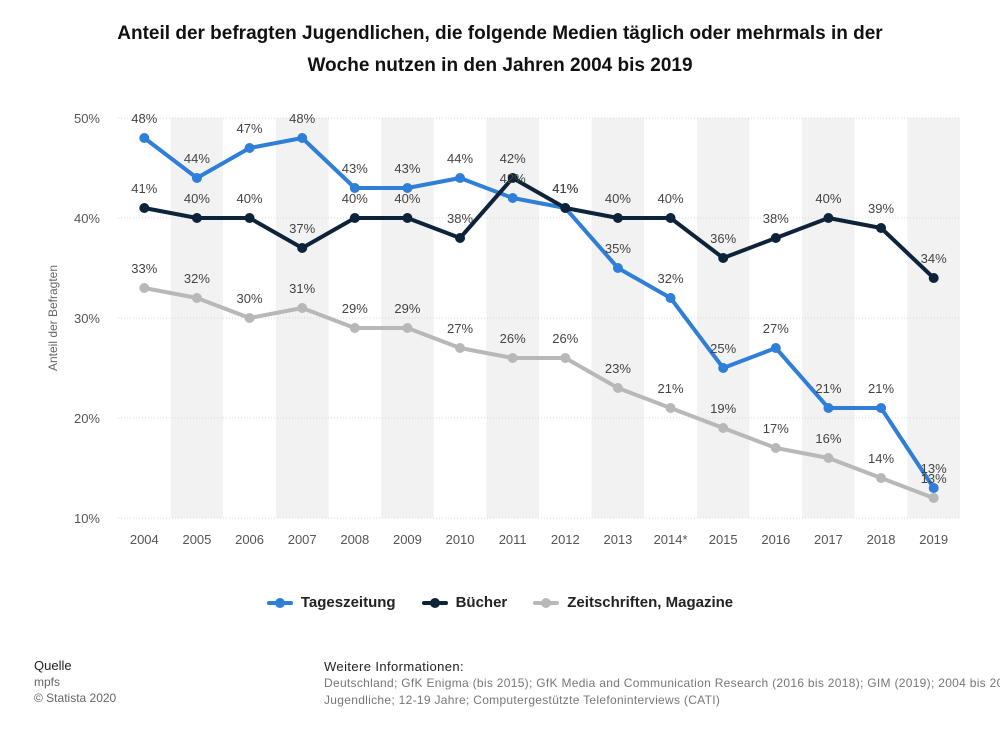  What do you see at coordinates (348, 602) in the screenshot?
I see `legend-label: Tageszeitung` at bounding box center [348, 602].